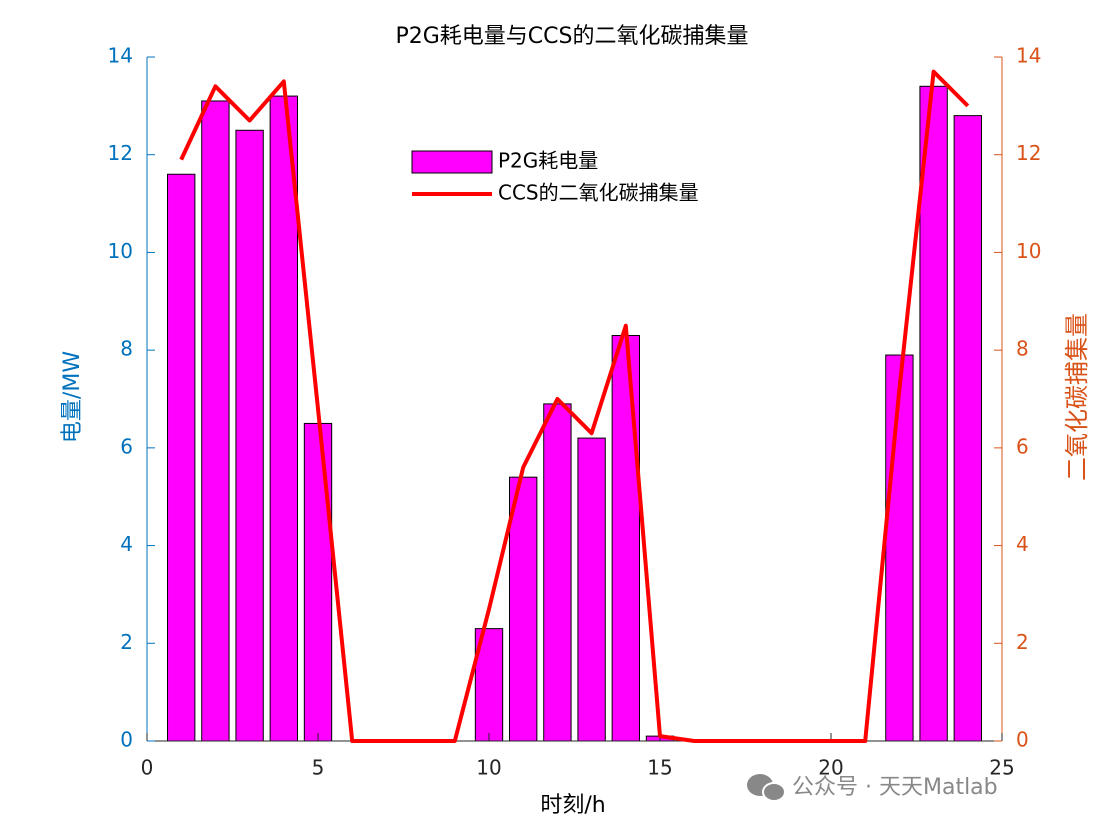 The width and height of the screenshot is (1112, 834). What do you see at coordinates (1028, 56) in the screenshot?
I see `y2-tick-label: 14` at bounding box center [1028, 56].